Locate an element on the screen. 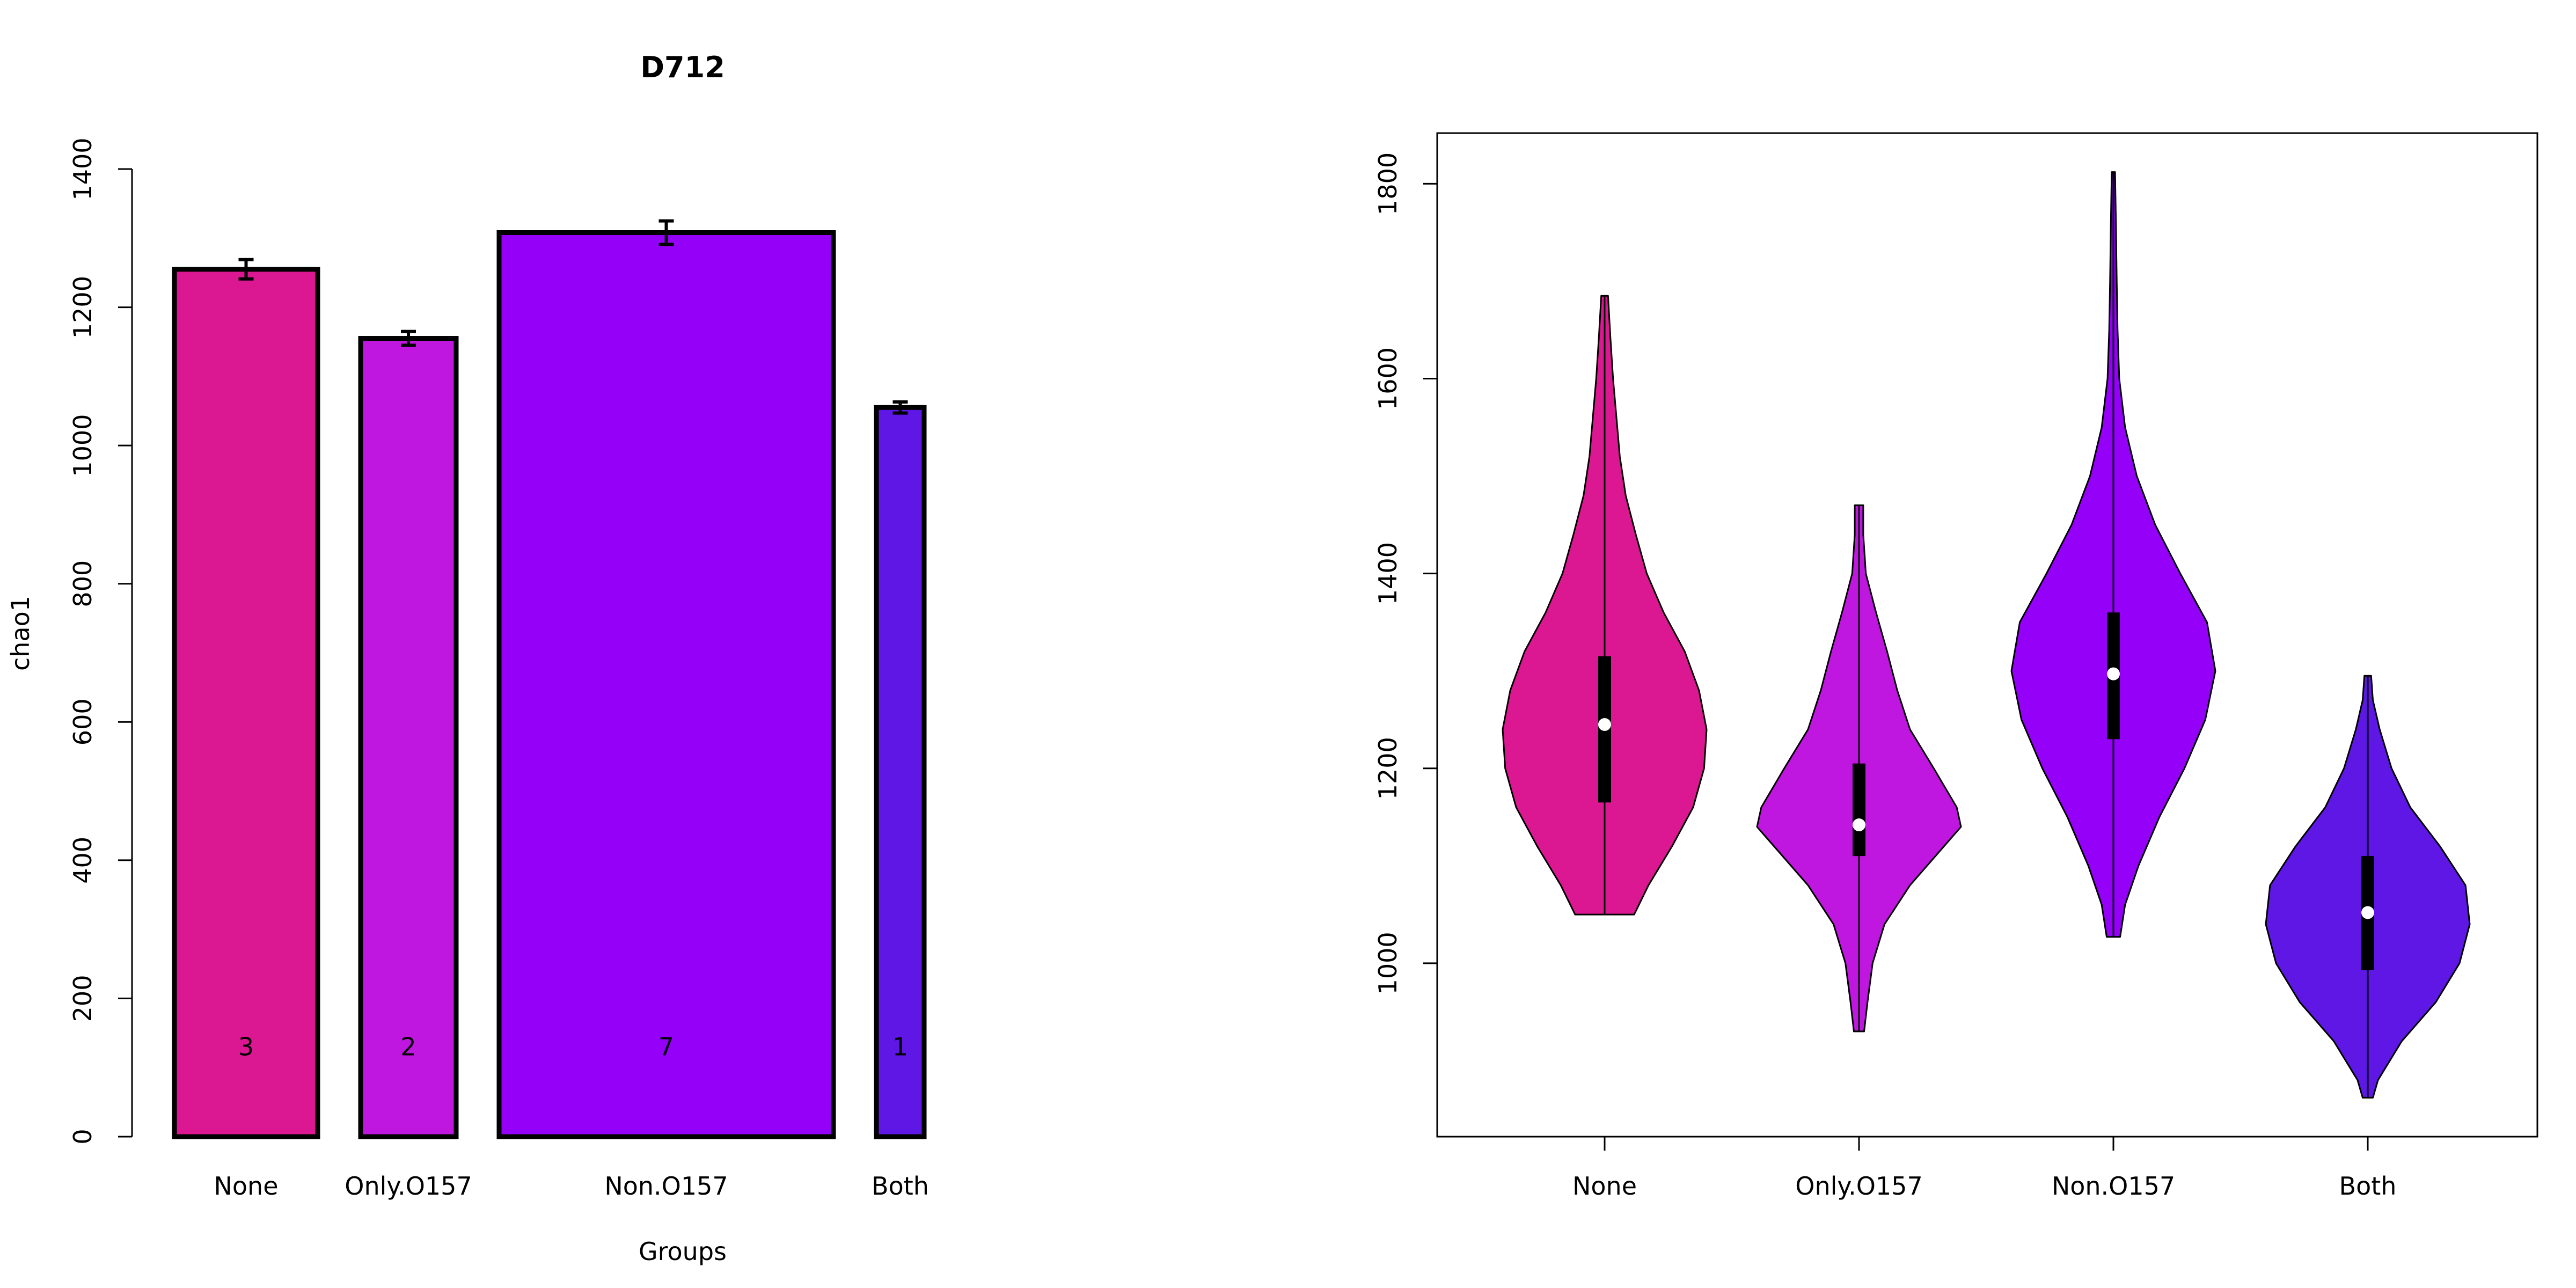  bar-count-label: 2 is located at coordinates (408, 1047).